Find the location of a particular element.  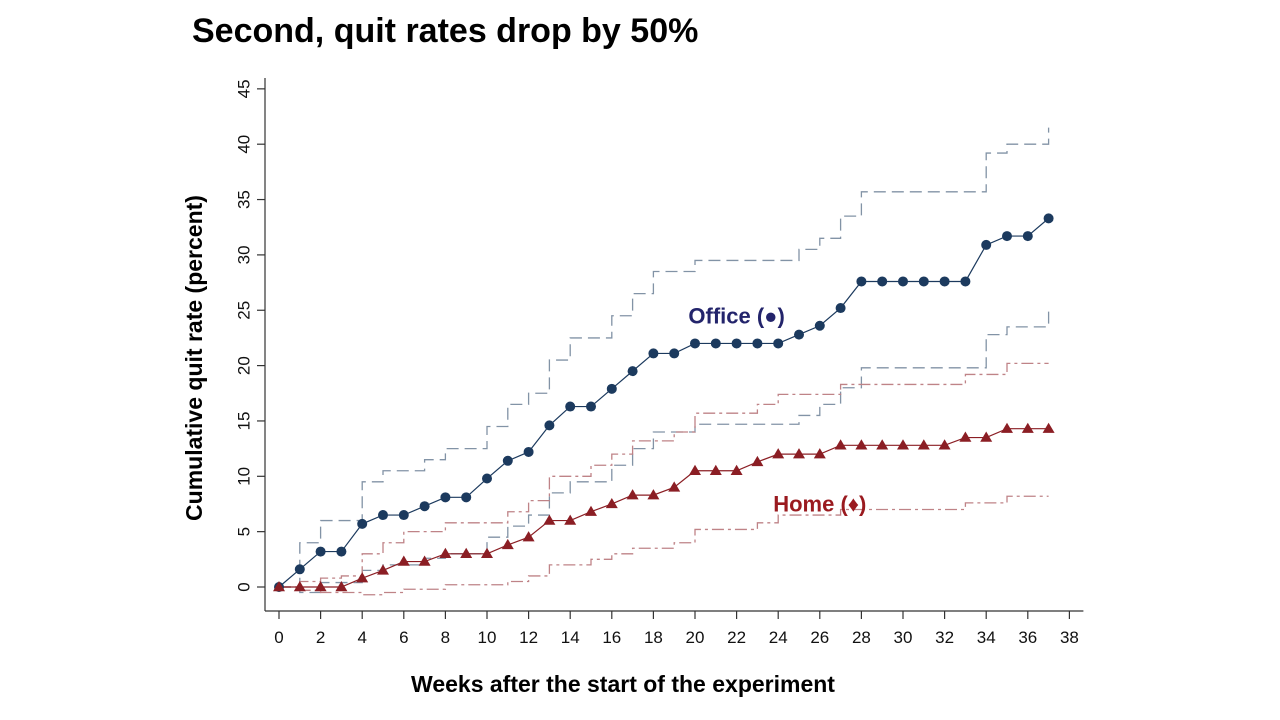

y-tick-label: 15 is located at coordinates (244, 420).